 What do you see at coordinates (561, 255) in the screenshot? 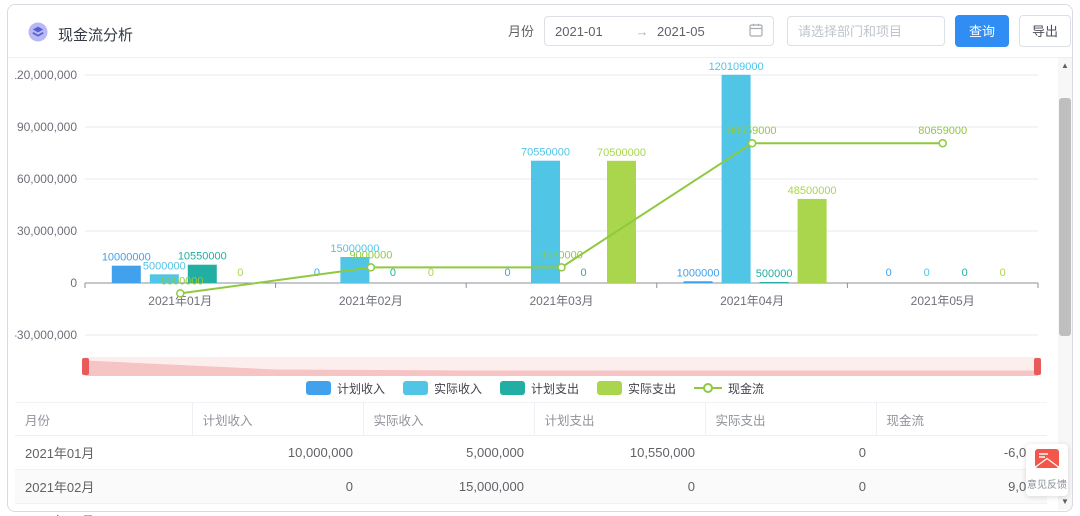
I see `svg-text: 9050000` at bounding box center [561, 255].